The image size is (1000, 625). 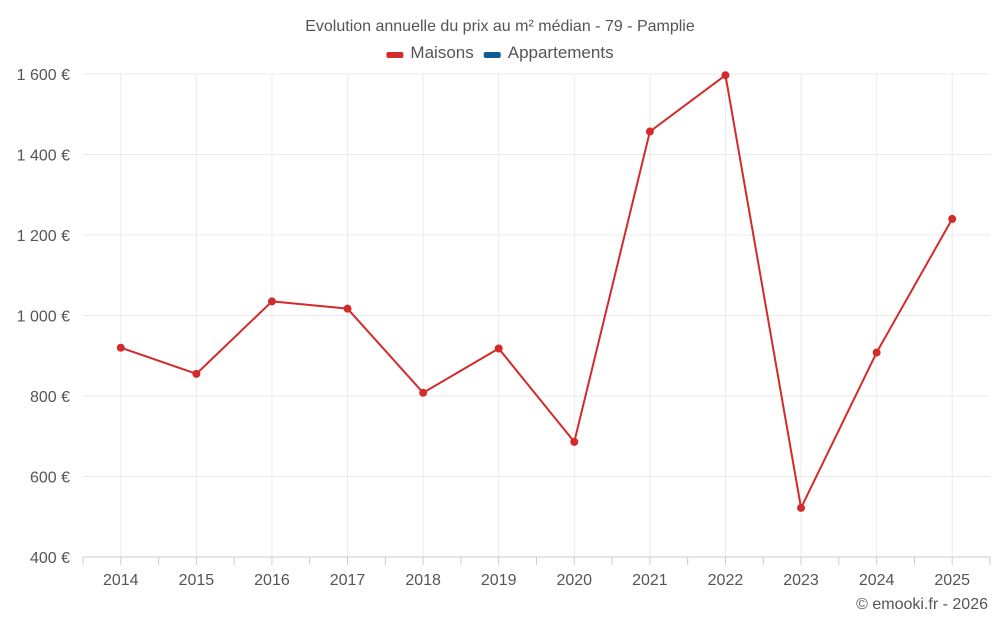 I want to click on credit-text: © emooki.fr - 2026, so click(x=922, y=604).